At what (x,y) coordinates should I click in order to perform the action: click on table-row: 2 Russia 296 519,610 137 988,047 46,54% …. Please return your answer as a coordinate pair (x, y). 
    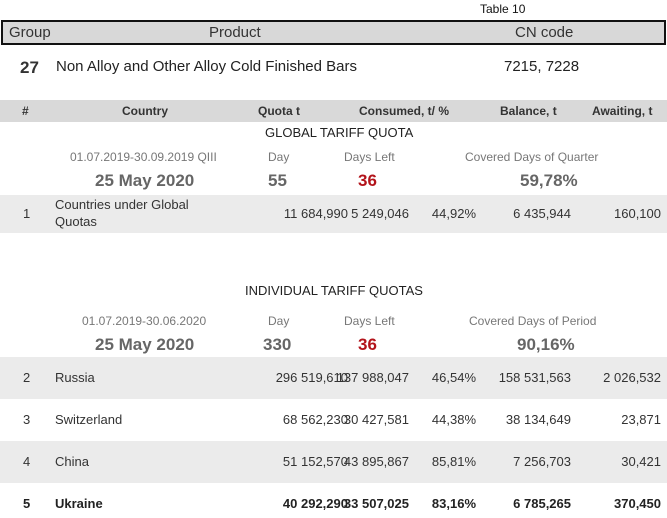
    Looking at the image, I should click on (333, 378).